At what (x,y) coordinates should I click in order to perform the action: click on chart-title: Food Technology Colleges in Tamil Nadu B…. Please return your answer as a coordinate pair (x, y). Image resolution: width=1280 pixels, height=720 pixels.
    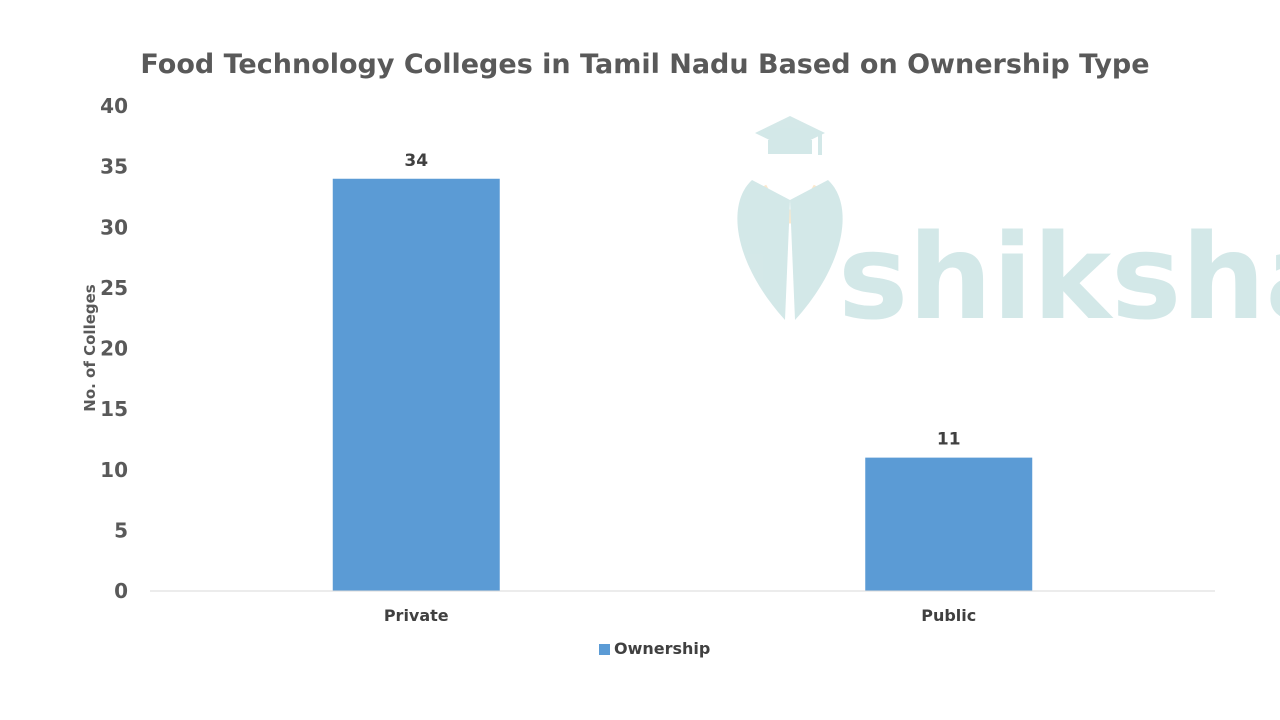
    Looking at the image, I should click on (644, 64).